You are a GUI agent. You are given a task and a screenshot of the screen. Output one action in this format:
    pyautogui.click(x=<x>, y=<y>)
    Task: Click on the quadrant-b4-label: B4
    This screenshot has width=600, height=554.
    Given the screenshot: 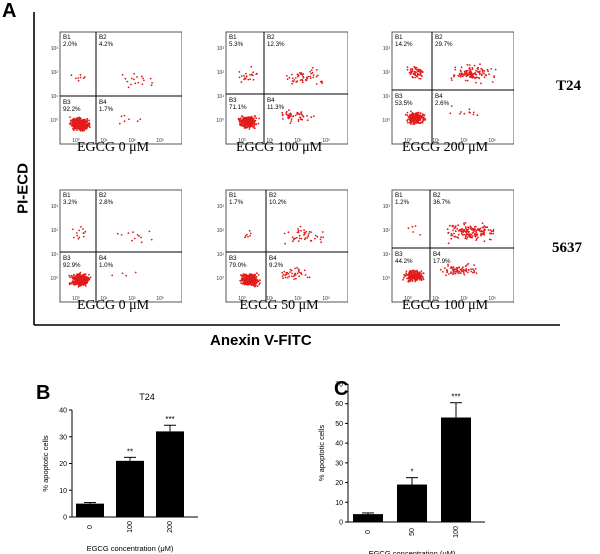 What is the action you would take?
    pyautogui.click(x=437, y=254)
    